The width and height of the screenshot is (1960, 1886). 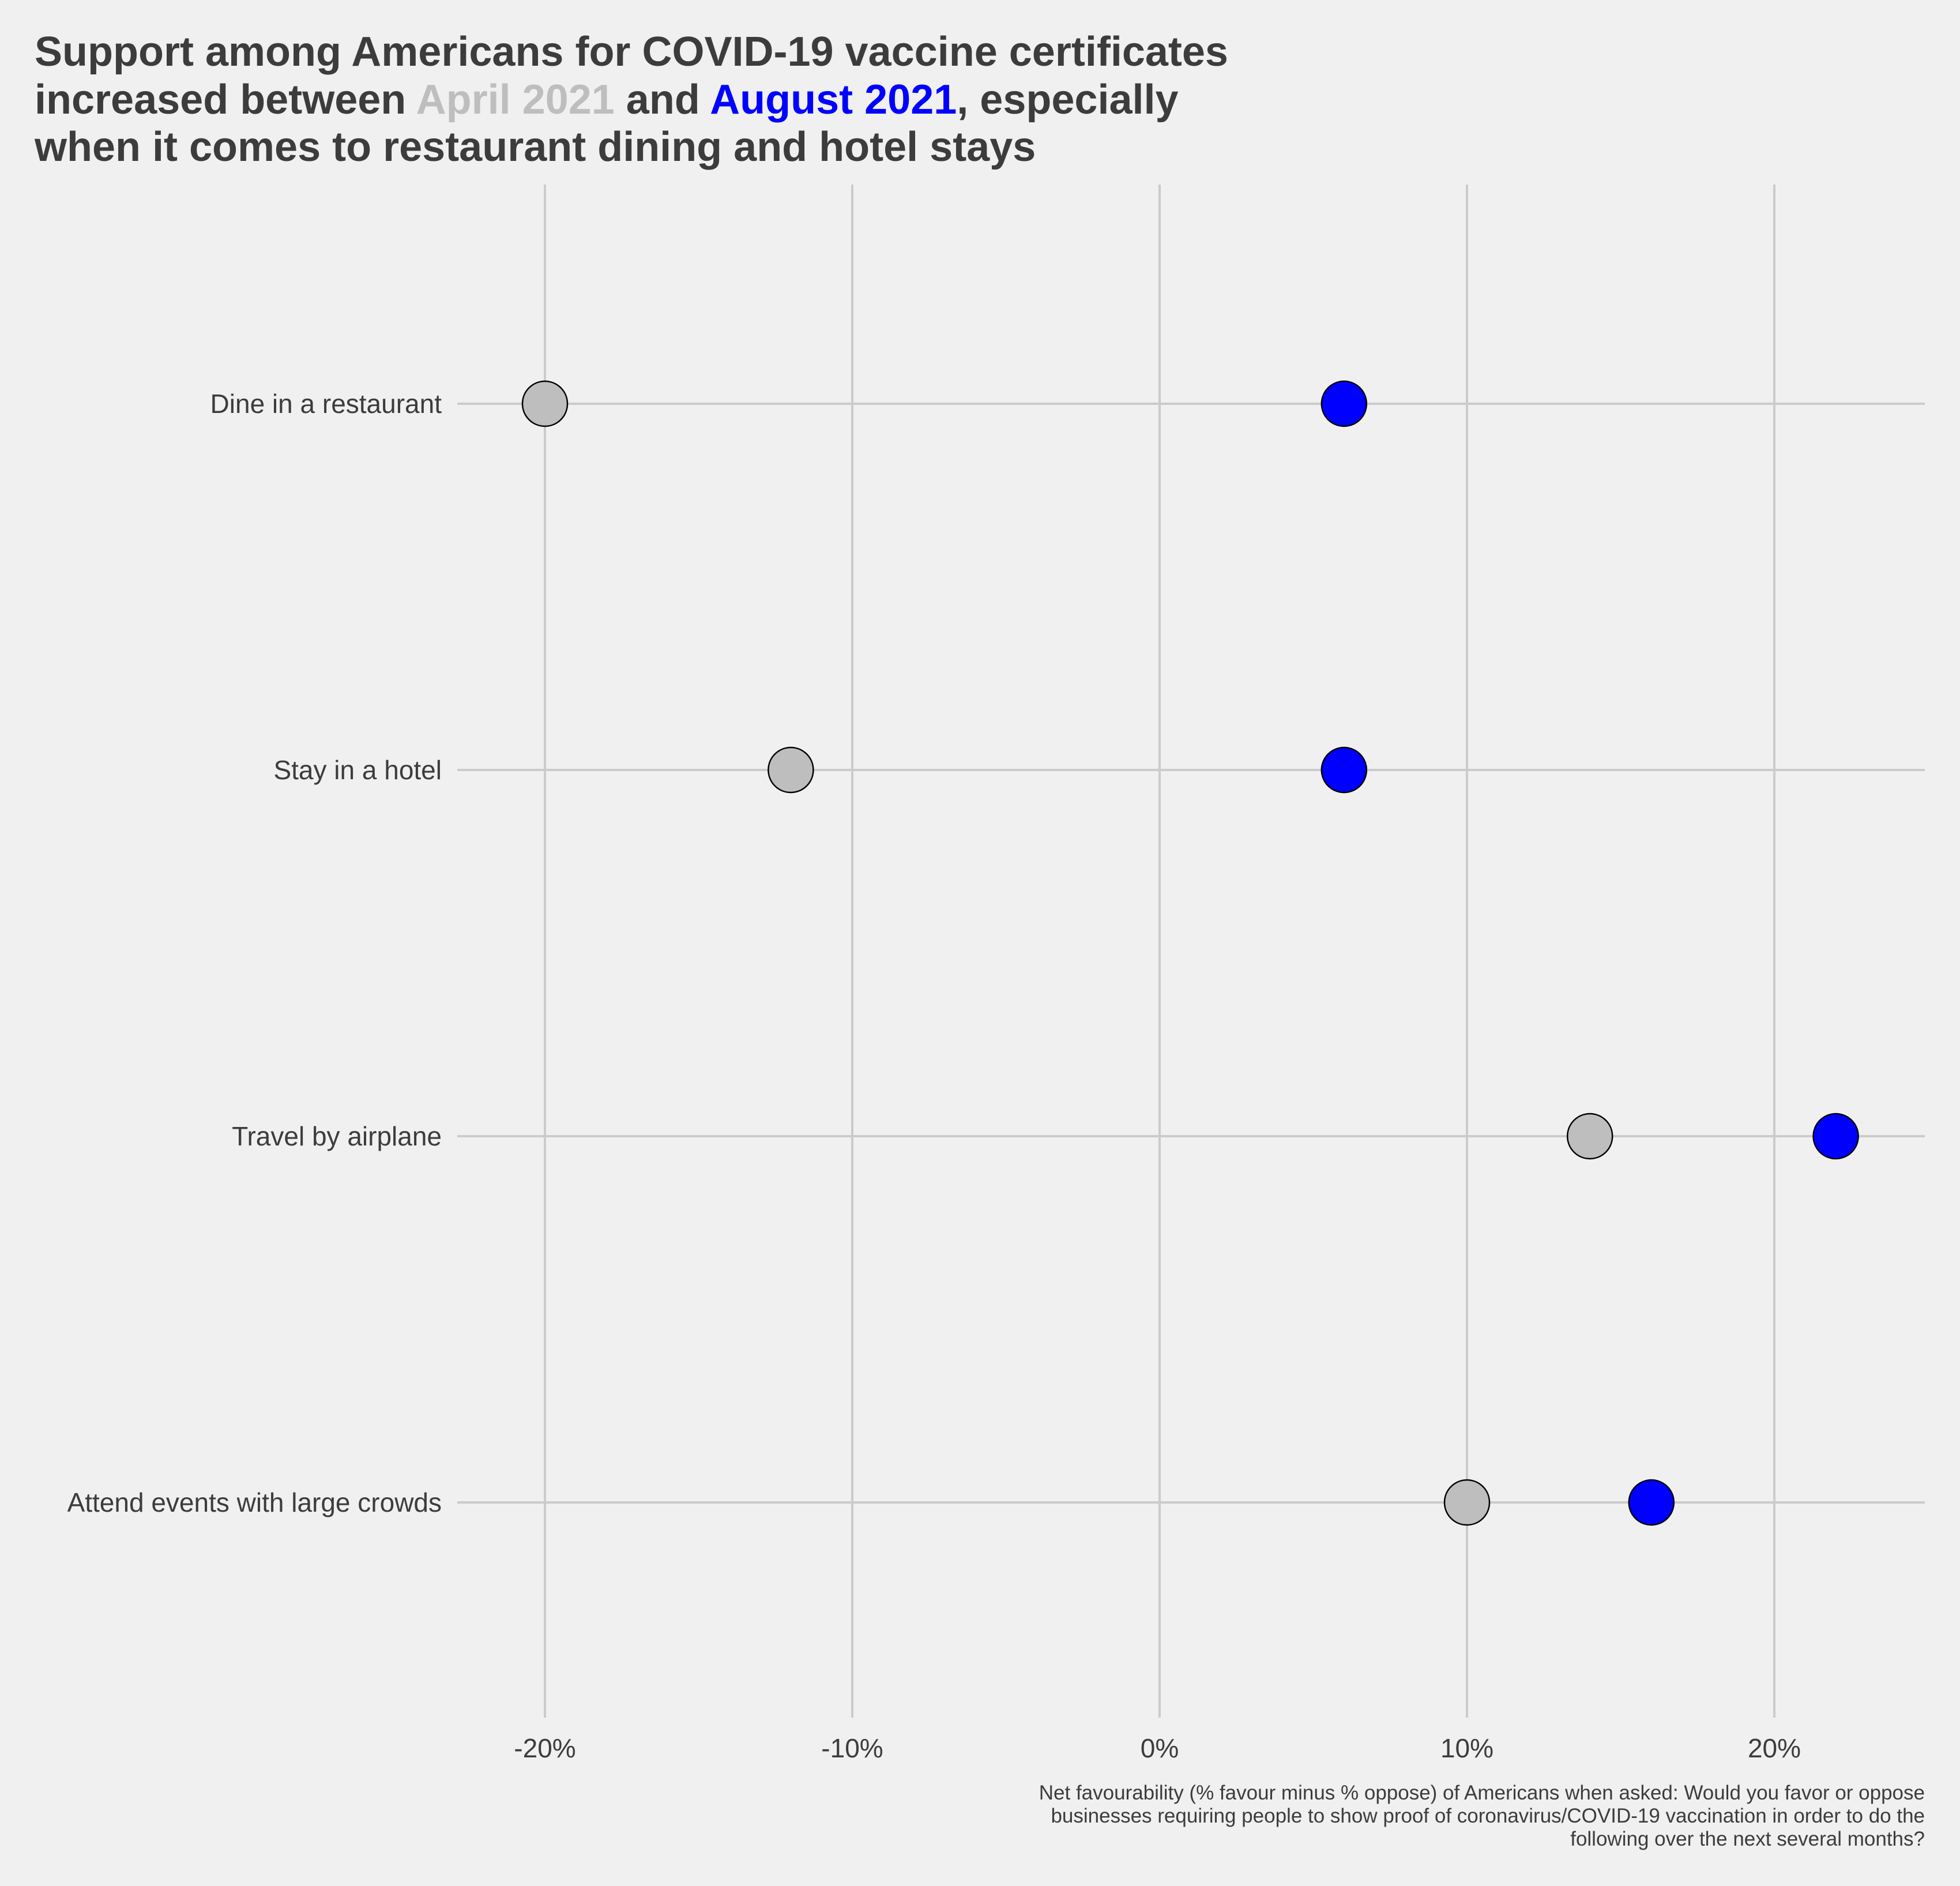 I want to click on title-line-2-middle: and, so click(x=662, y=100).